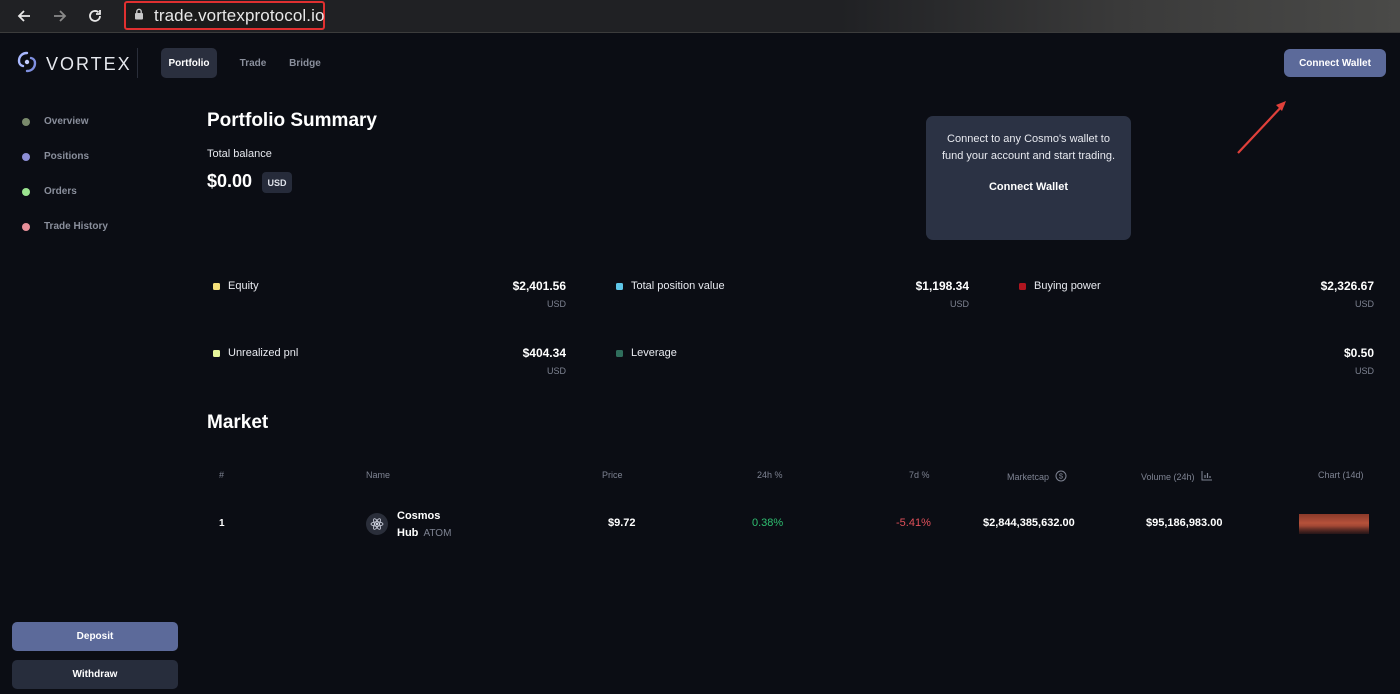 This screenshot has height=694, width=1400. Describe the element at coordinates (60, 16) in the screenshot. I see `forward-arrow-icon` at that location.